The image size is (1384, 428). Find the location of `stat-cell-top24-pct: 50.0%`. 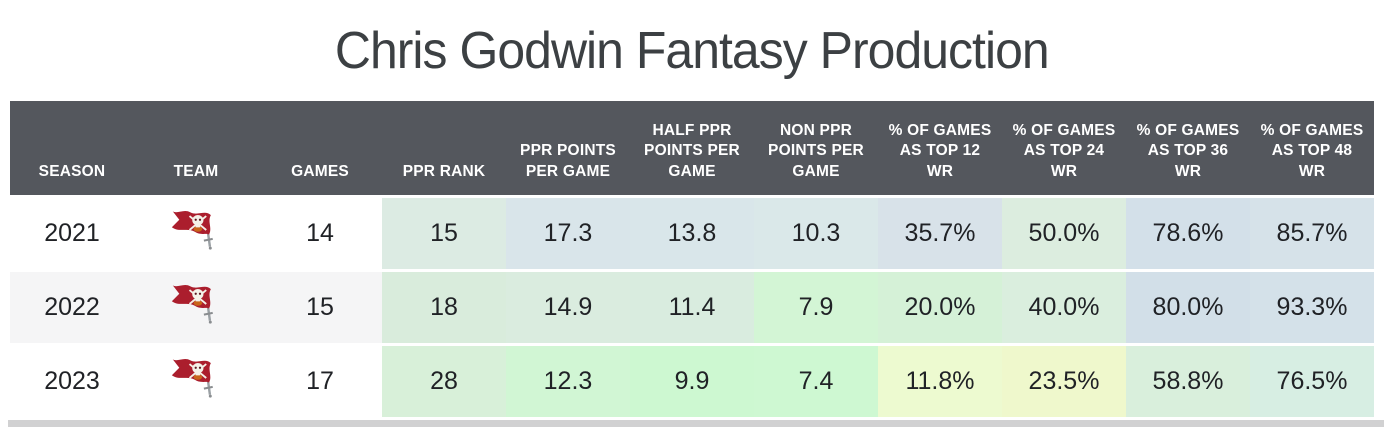

stat-cell-top24-pct: 50.0% is located at coordinates (1064, 232).